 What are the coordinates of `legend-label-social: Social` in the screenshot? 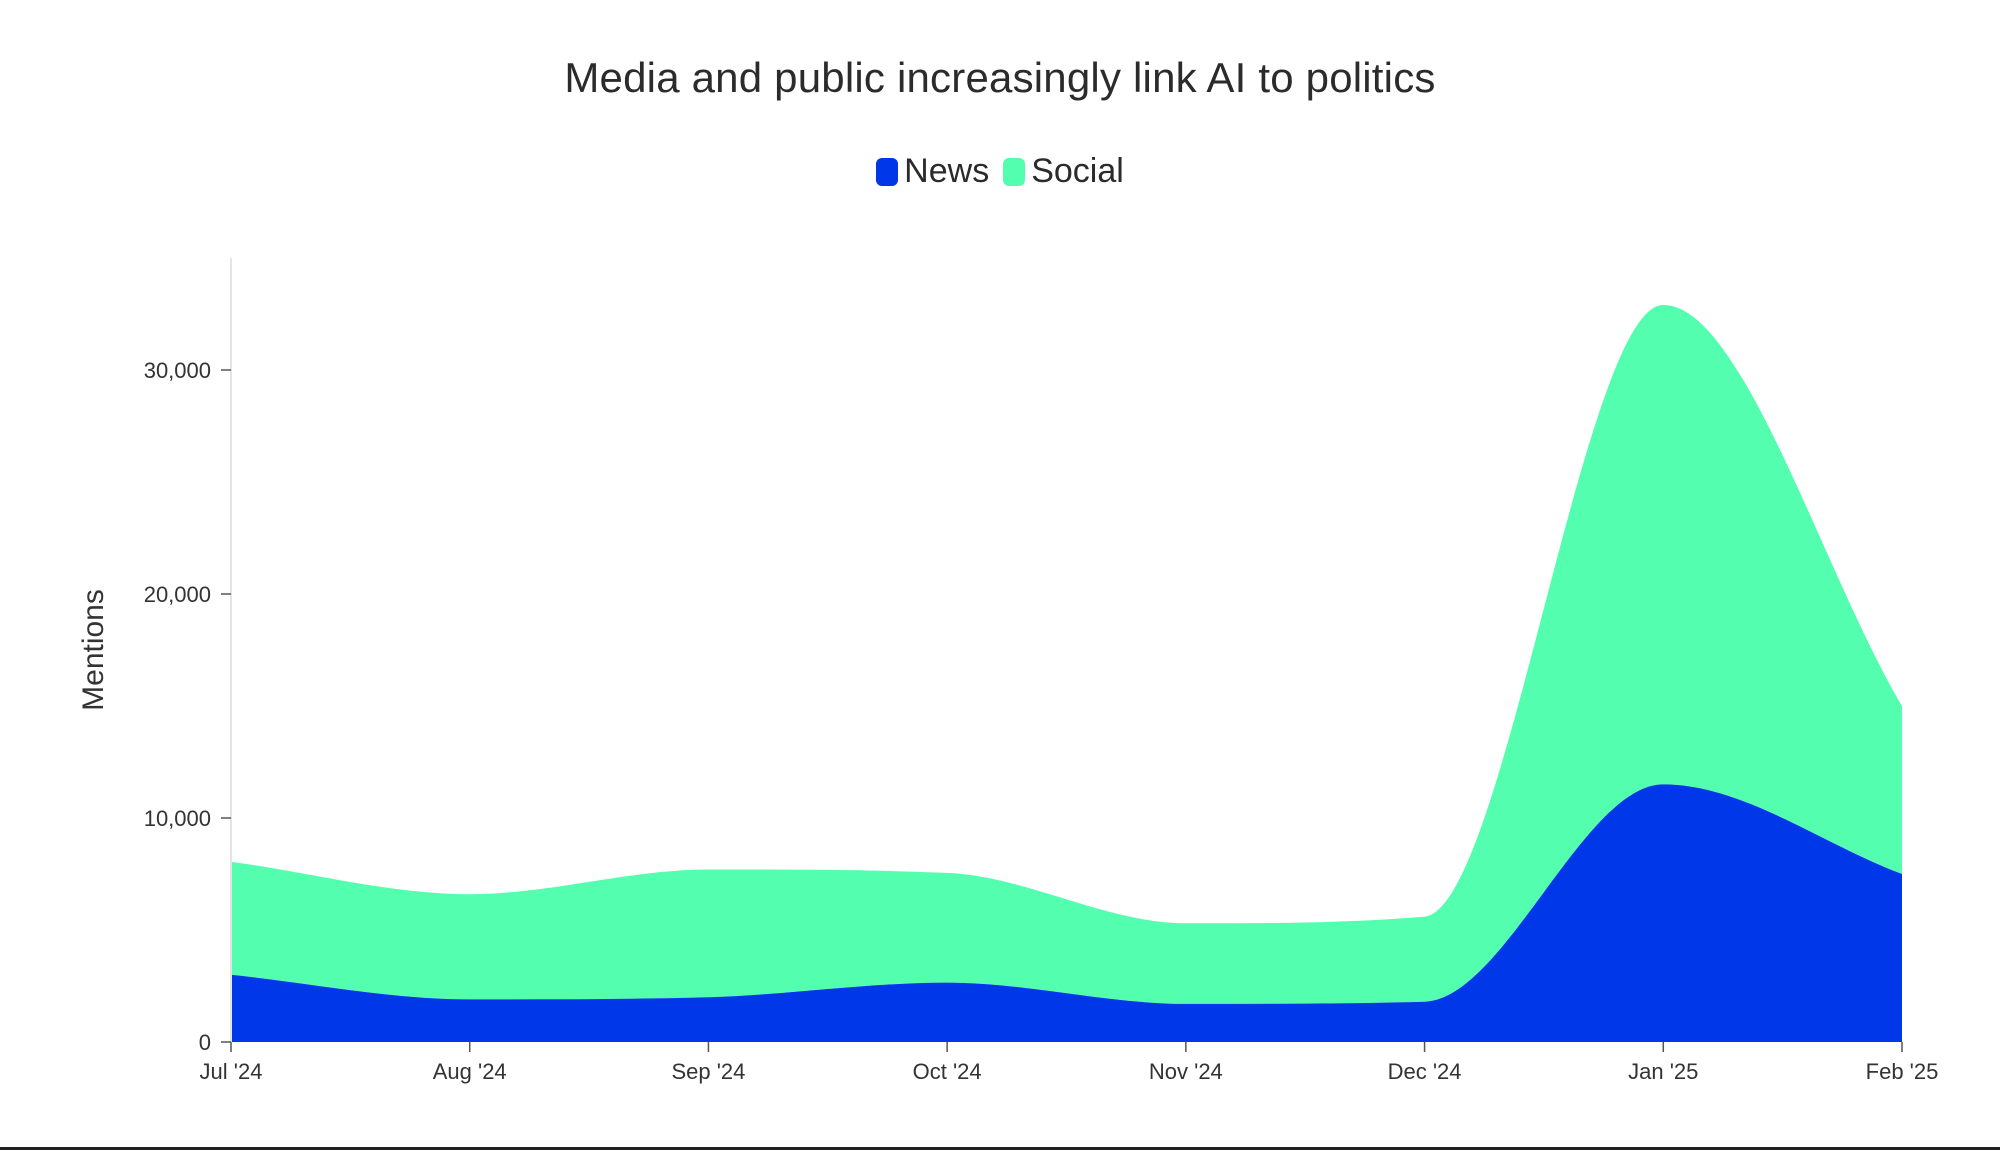 It's located at (1077, 171).